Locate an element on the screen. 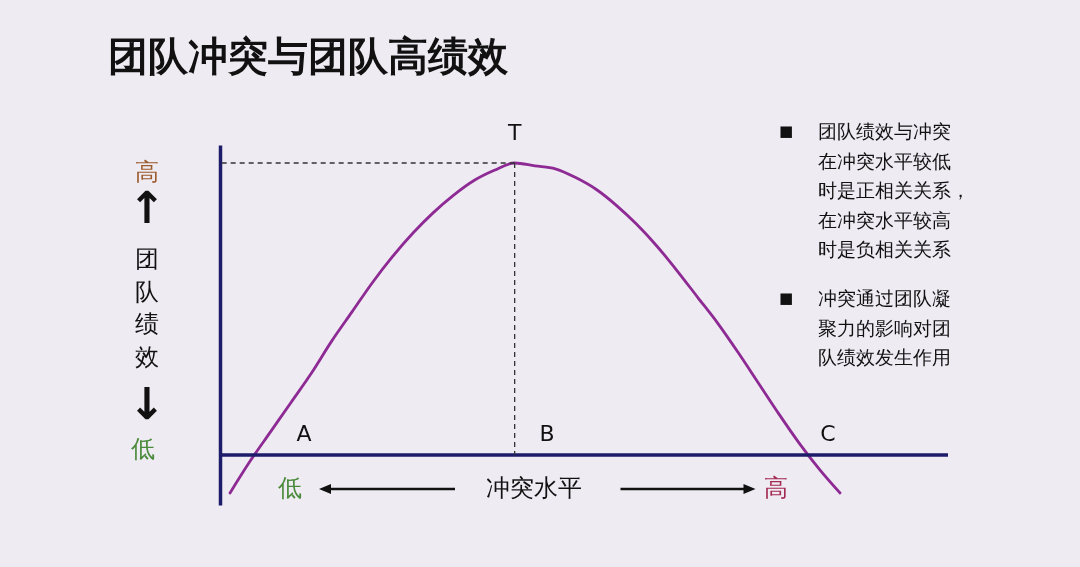  annotation: B is located at coordinates (547, 433).